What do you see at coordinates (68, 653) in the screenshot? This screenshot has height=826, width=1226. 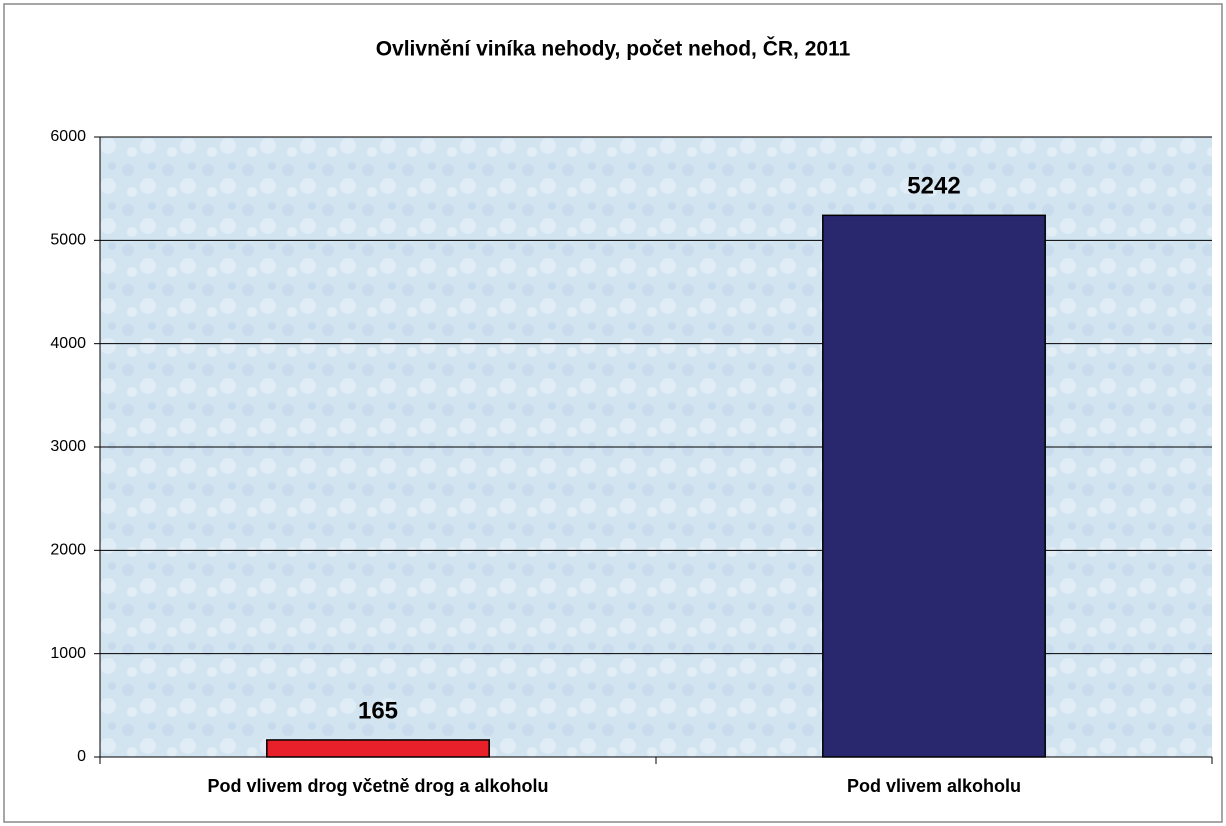 I see `y-tick-label: 1000` at bounding box center [68, 653].